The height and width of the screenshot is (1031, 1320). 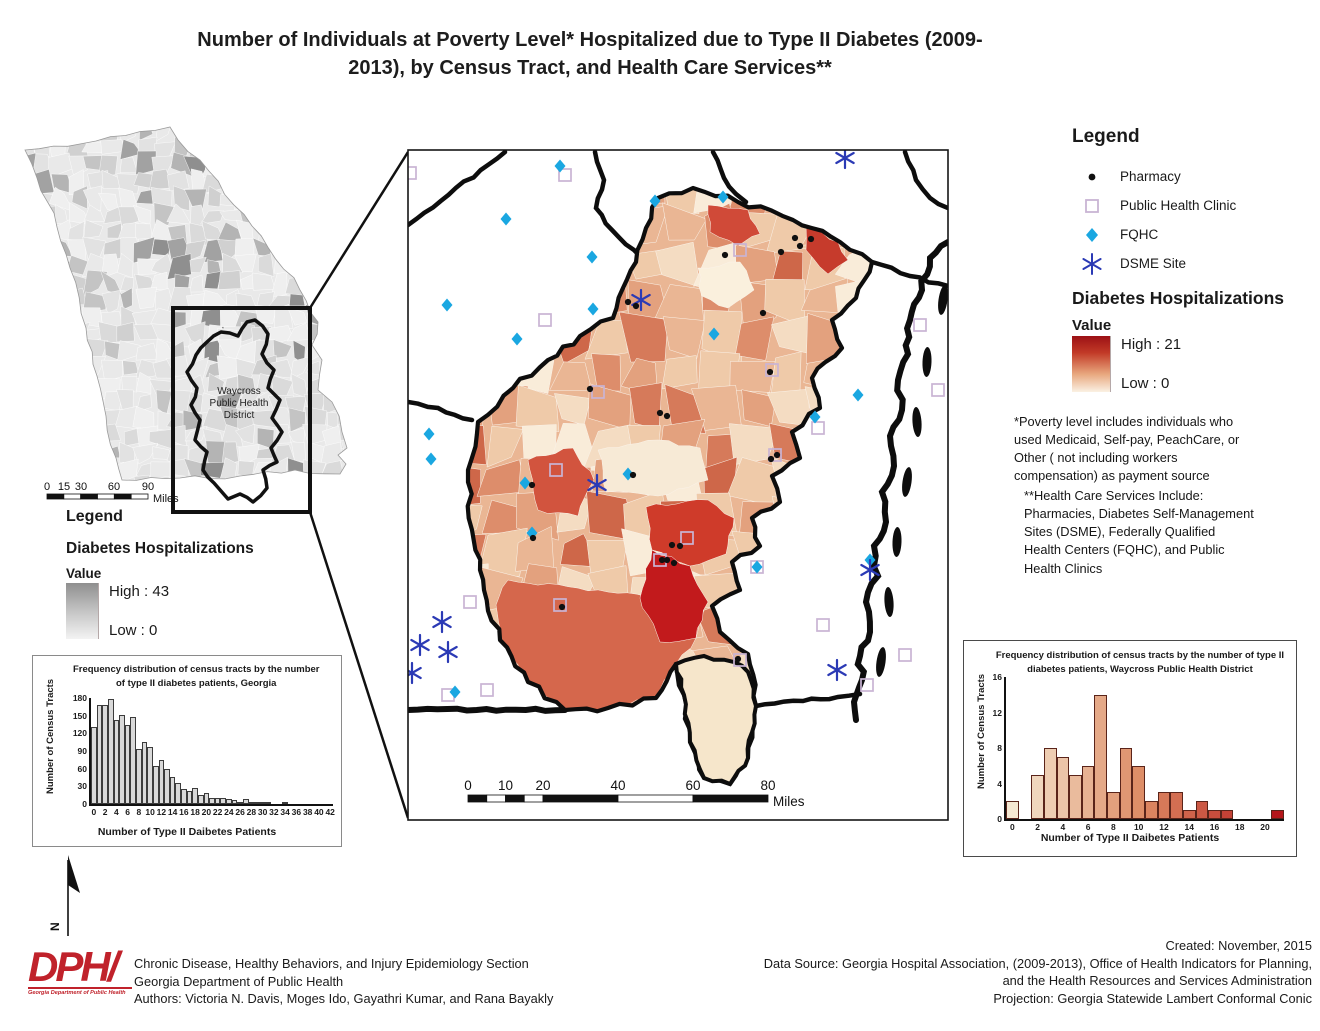 What do you see at coordinates (1092, 325) in the screenshot?
I see `legend-value-label: Value` at bounding box center [1092, 325].